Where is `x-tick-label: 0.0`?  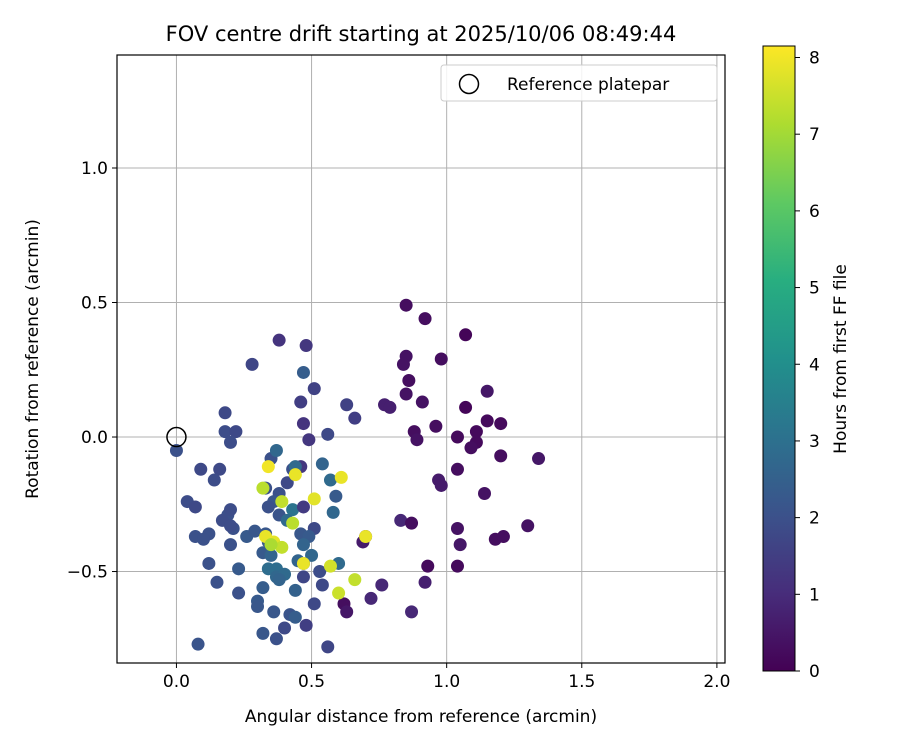
x-tick-label: 0.0 is located at coordinates (176, 682).